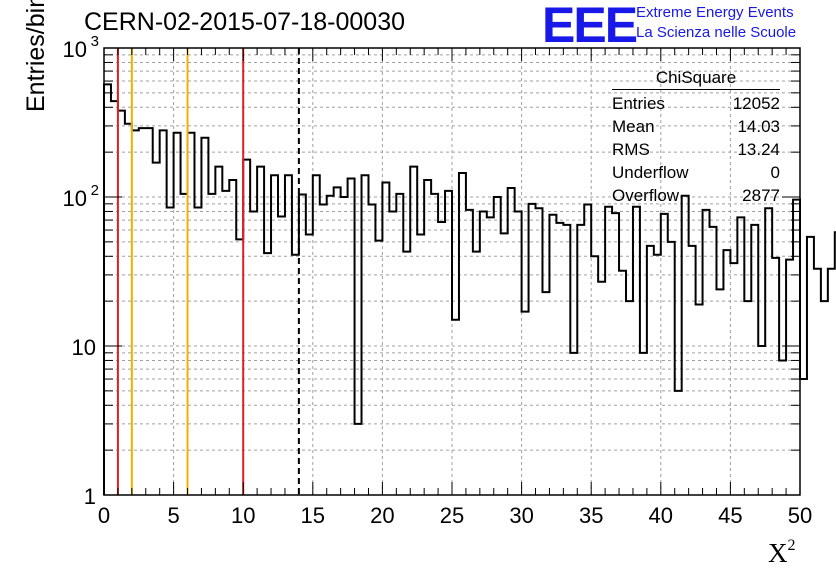  Describe the element at coordinates (696, 149) in the screenshot. I see `stats-row-rms: RMS 13.24` at that location.